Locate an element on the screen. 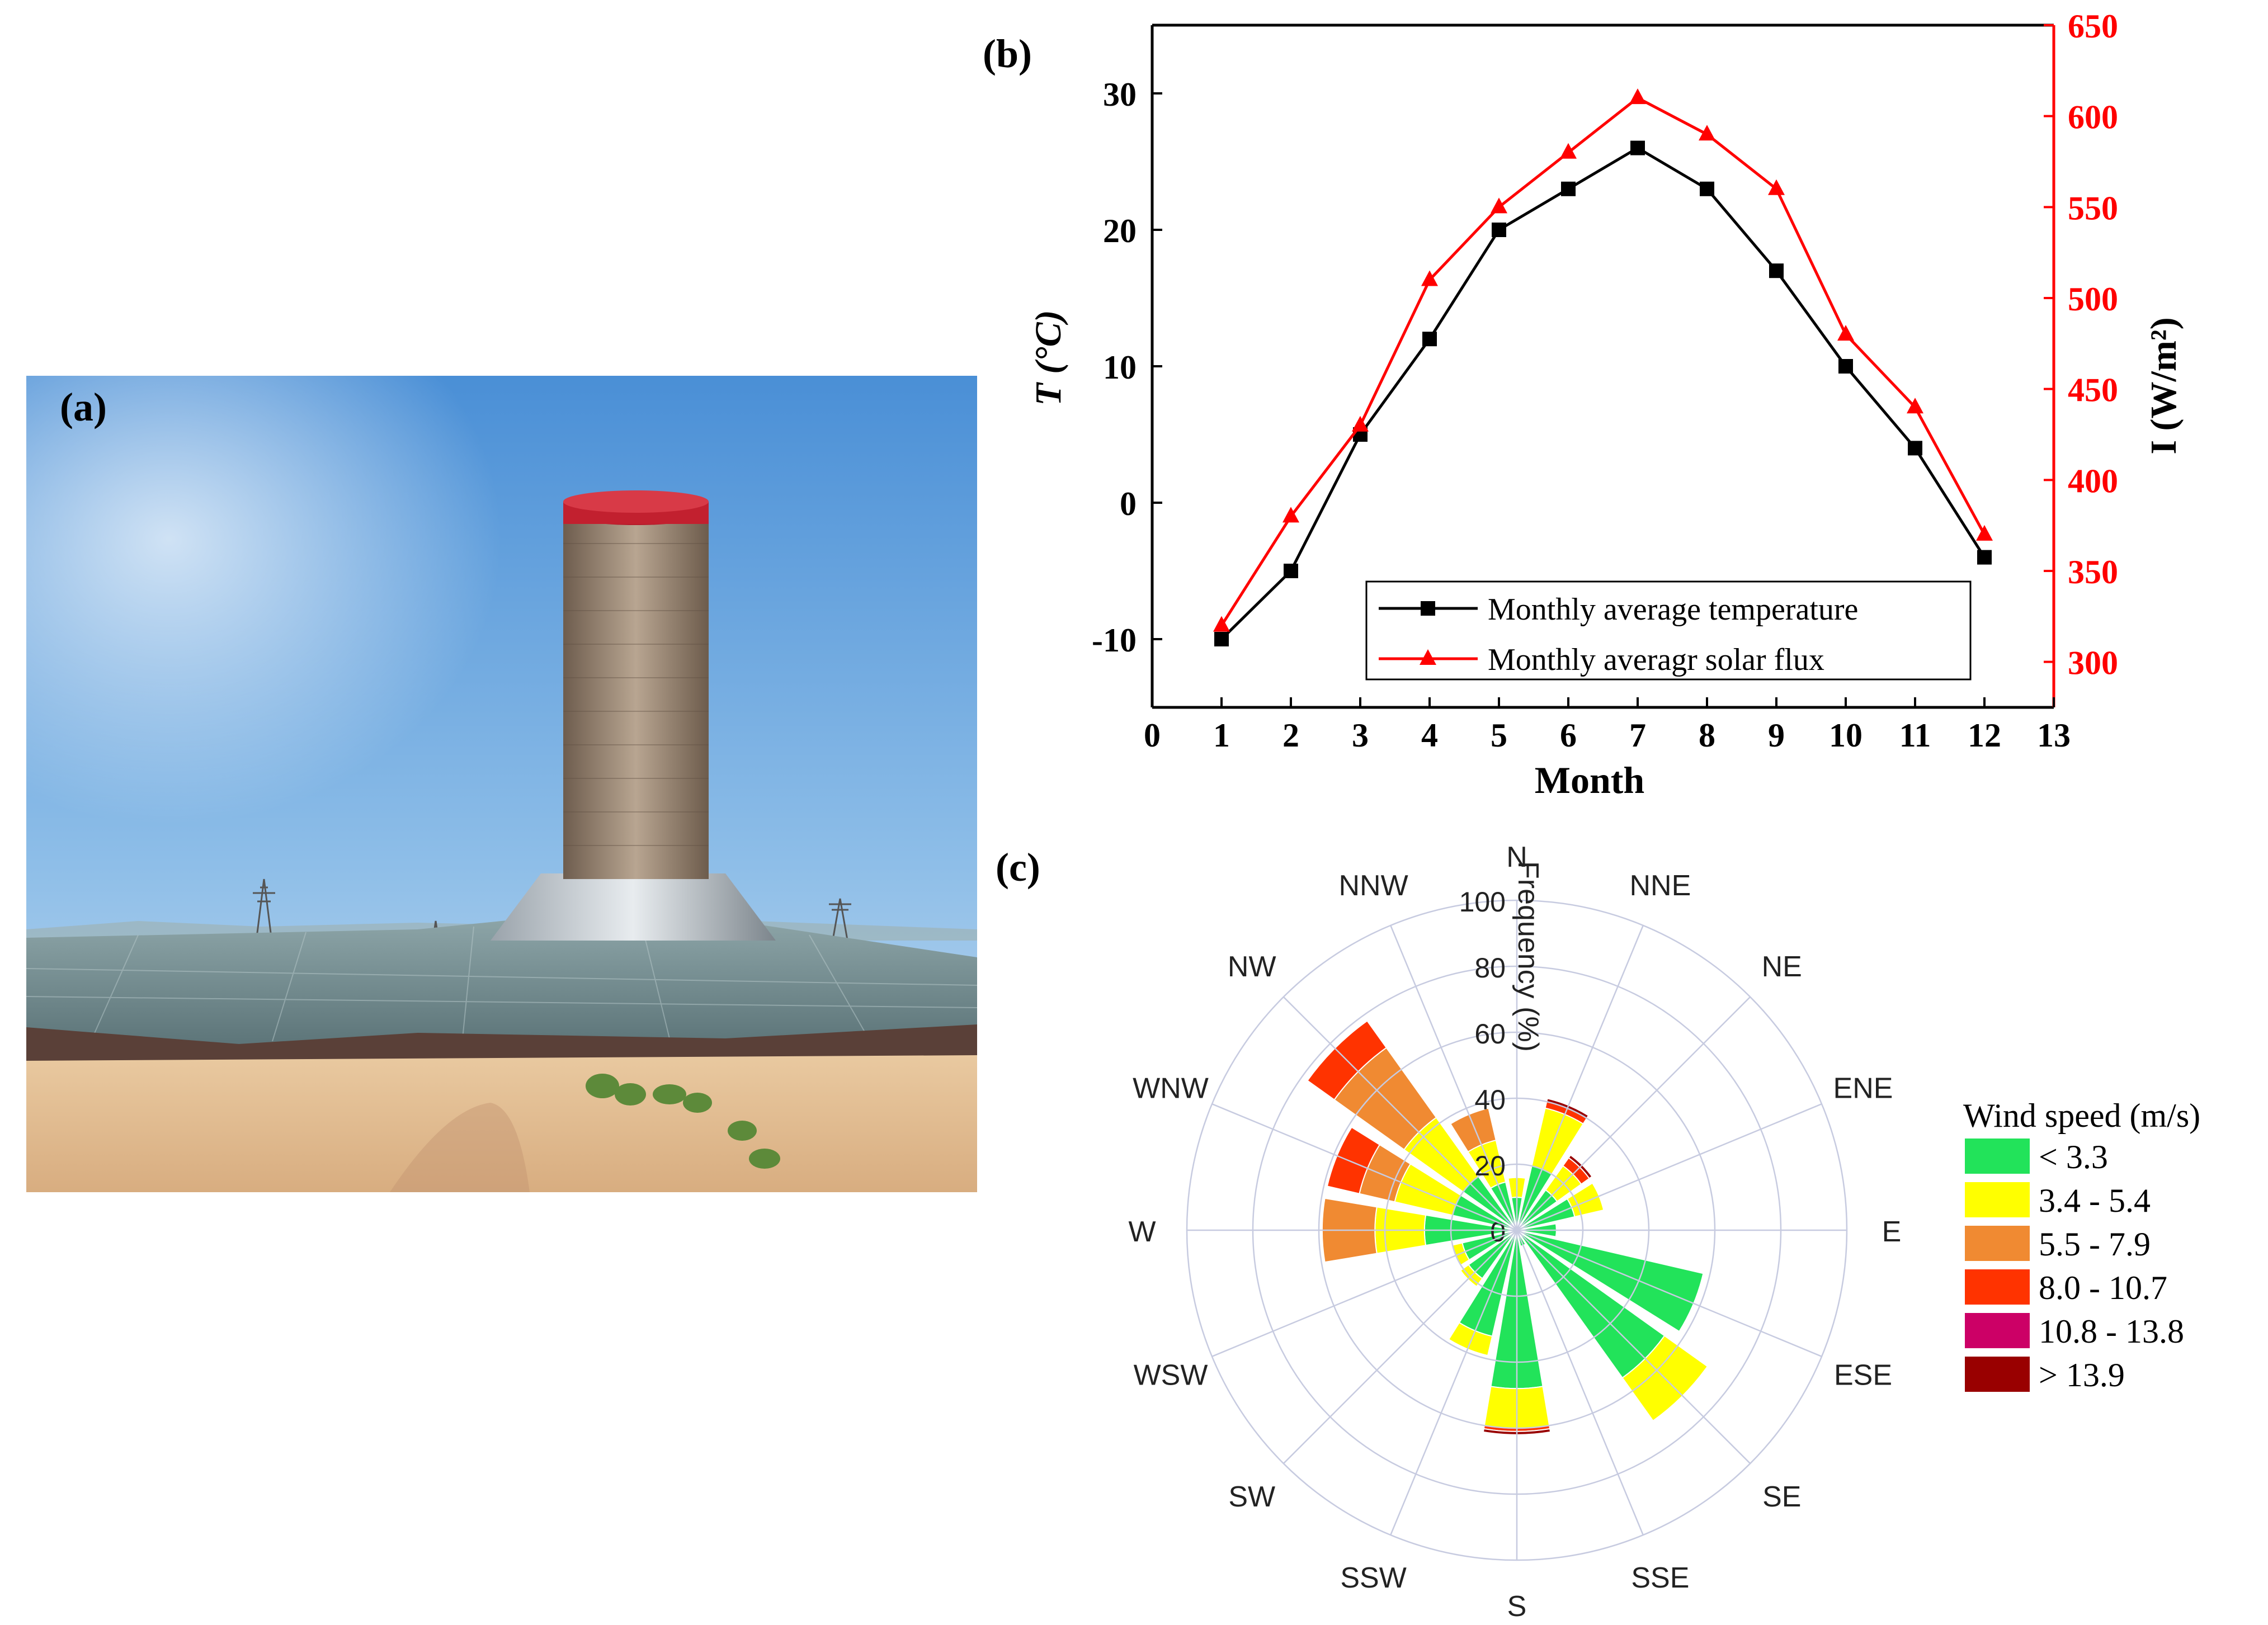  direction-label-ese: ESE is located at coordinates (1863, 1375).